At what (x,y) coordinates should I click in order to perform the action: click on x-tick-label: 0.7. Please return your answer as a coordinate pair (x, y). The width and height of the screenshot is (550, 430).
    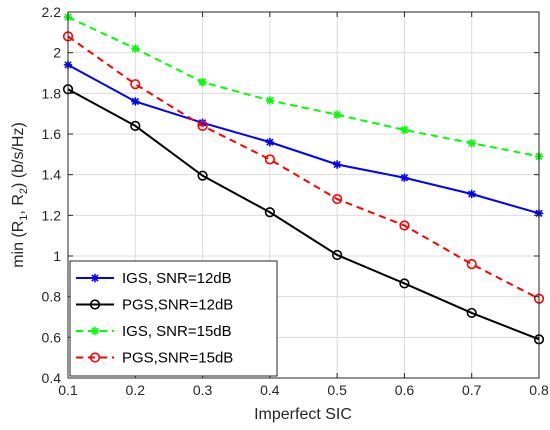
    Looking at the image, I should click on (472, 390).